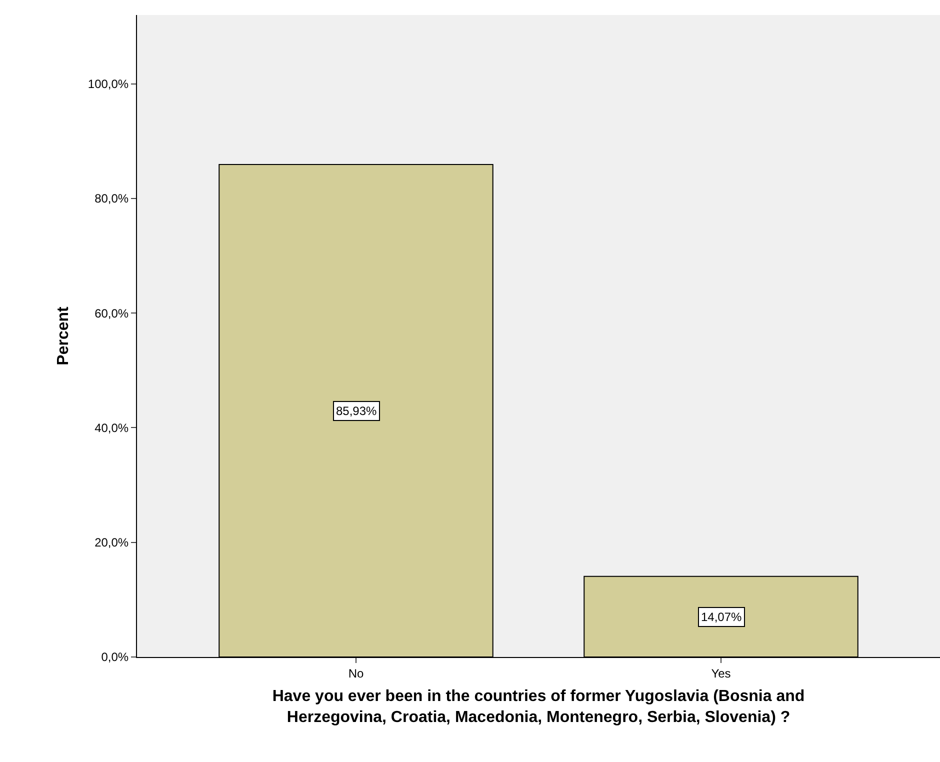 The height and width of the screenshot is (762, 940). I want to click on y-tick-label: 60,0%, so click(111, 313).